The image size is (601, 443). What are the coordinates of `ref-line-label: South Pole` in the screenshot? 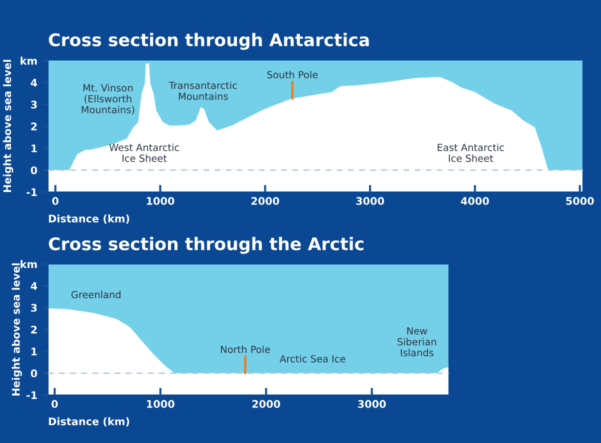 It's located at (292, 74).